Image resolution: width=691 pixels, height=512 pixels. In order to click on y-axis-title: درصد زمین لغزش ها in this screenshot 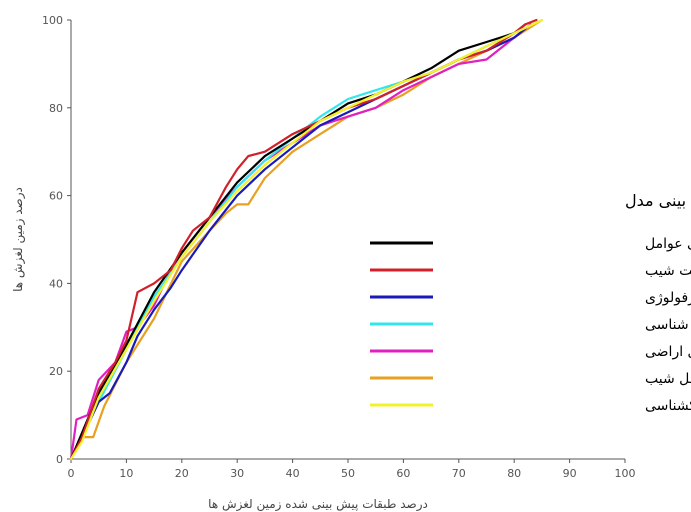, I will do `click(18, 239)`.